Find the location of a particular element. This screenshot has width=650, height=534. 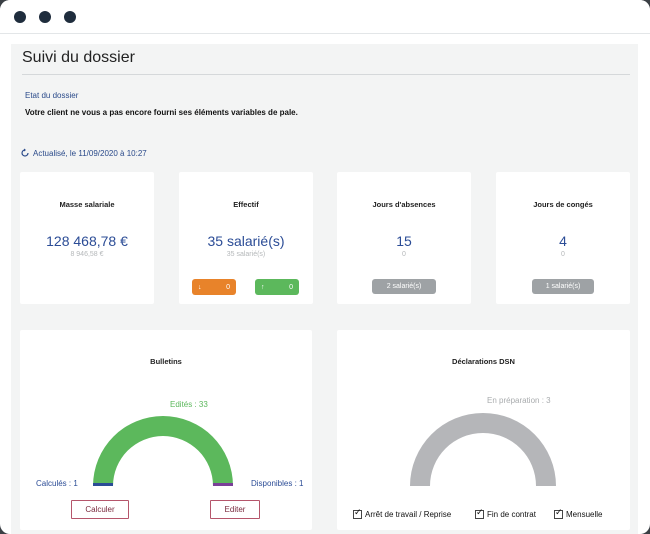

checkbox-mensuelle is located at coordinates (558, 513).